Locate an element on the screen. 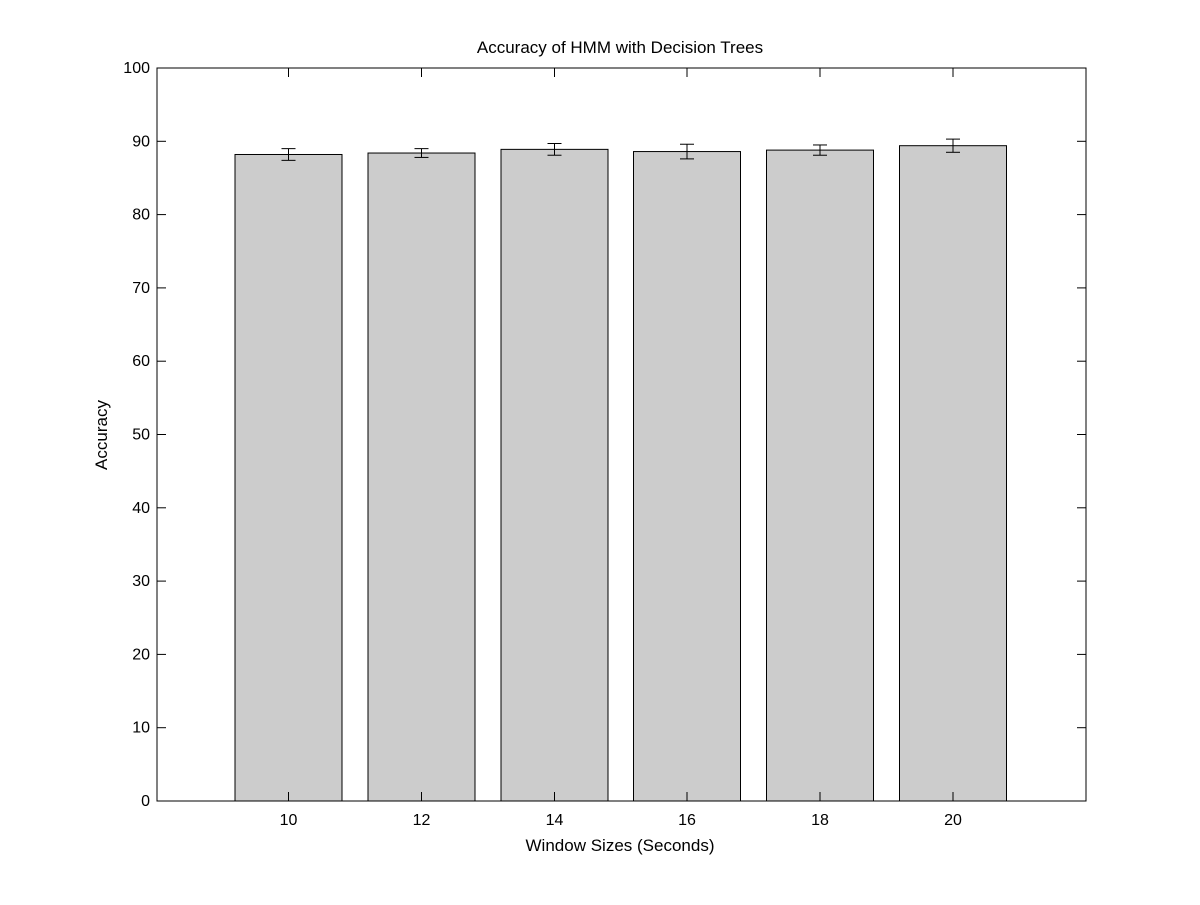  y-tick-label: 80 is located at coordinates (141, 215).